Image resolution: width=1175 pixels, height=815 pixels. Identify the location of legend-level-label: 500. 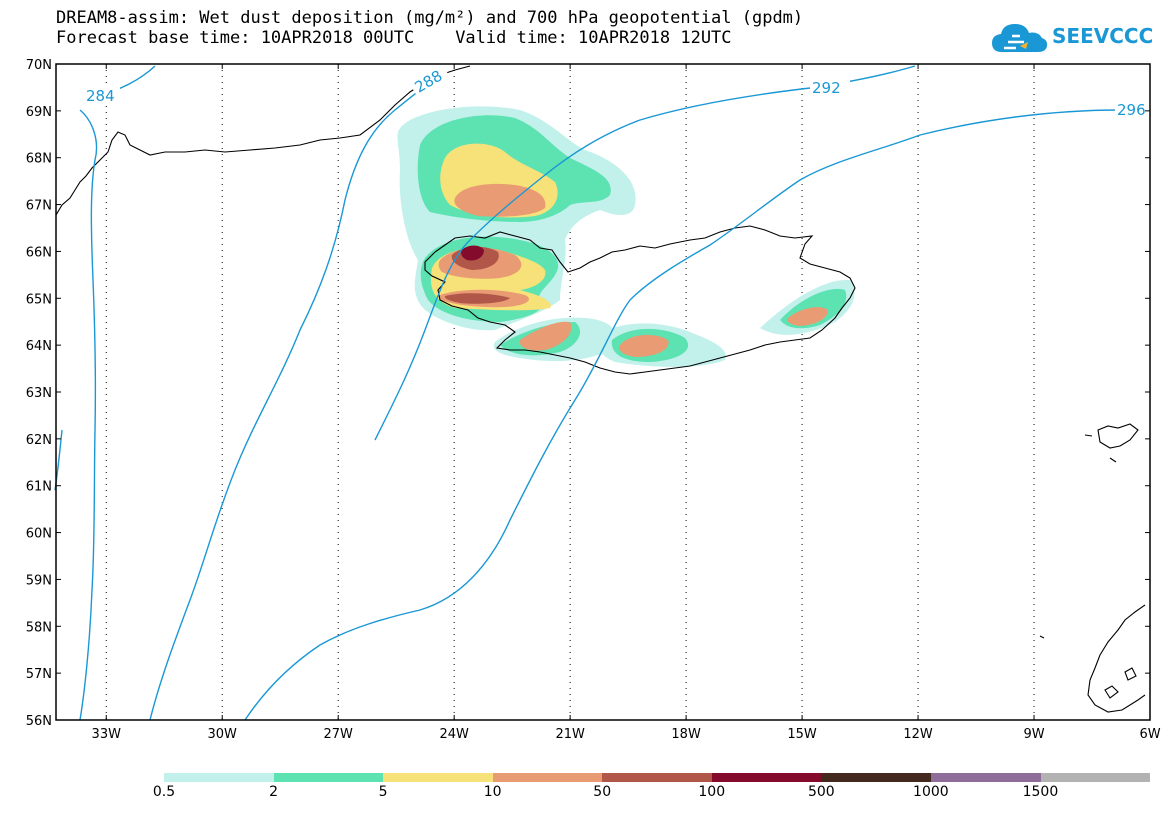
(821, 792).